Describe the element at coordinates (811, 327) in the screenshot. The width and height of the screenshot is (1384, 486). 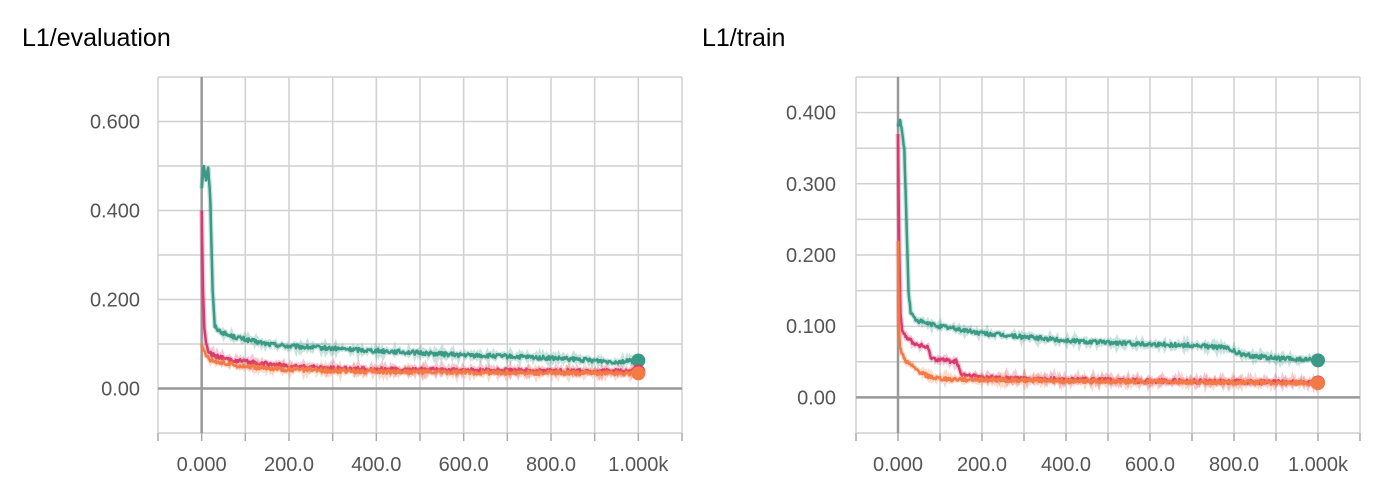
I see `y-tick-label: 0.100` at that location.